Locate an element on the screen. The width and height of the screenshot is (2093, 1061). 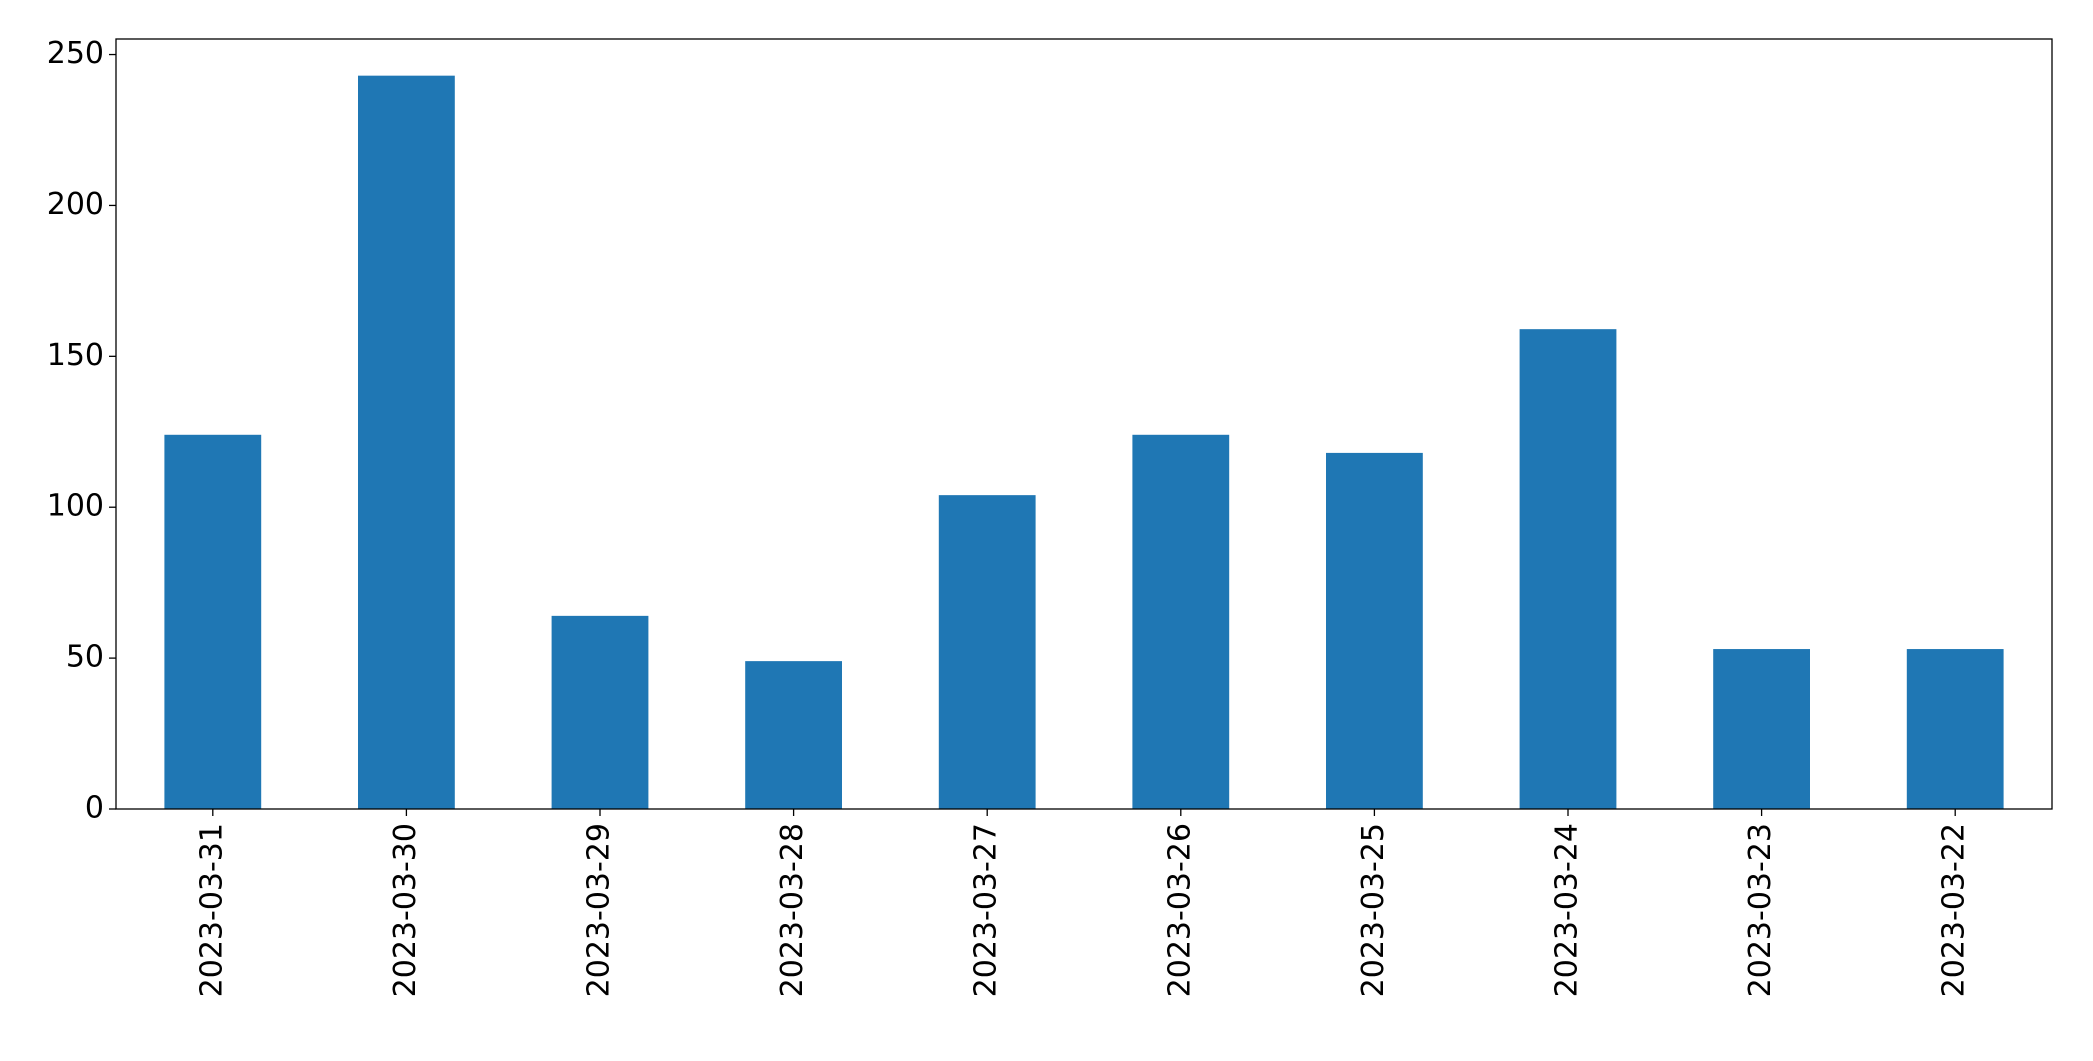
y-tick-label: 200 is located at coordinates (75, 204).